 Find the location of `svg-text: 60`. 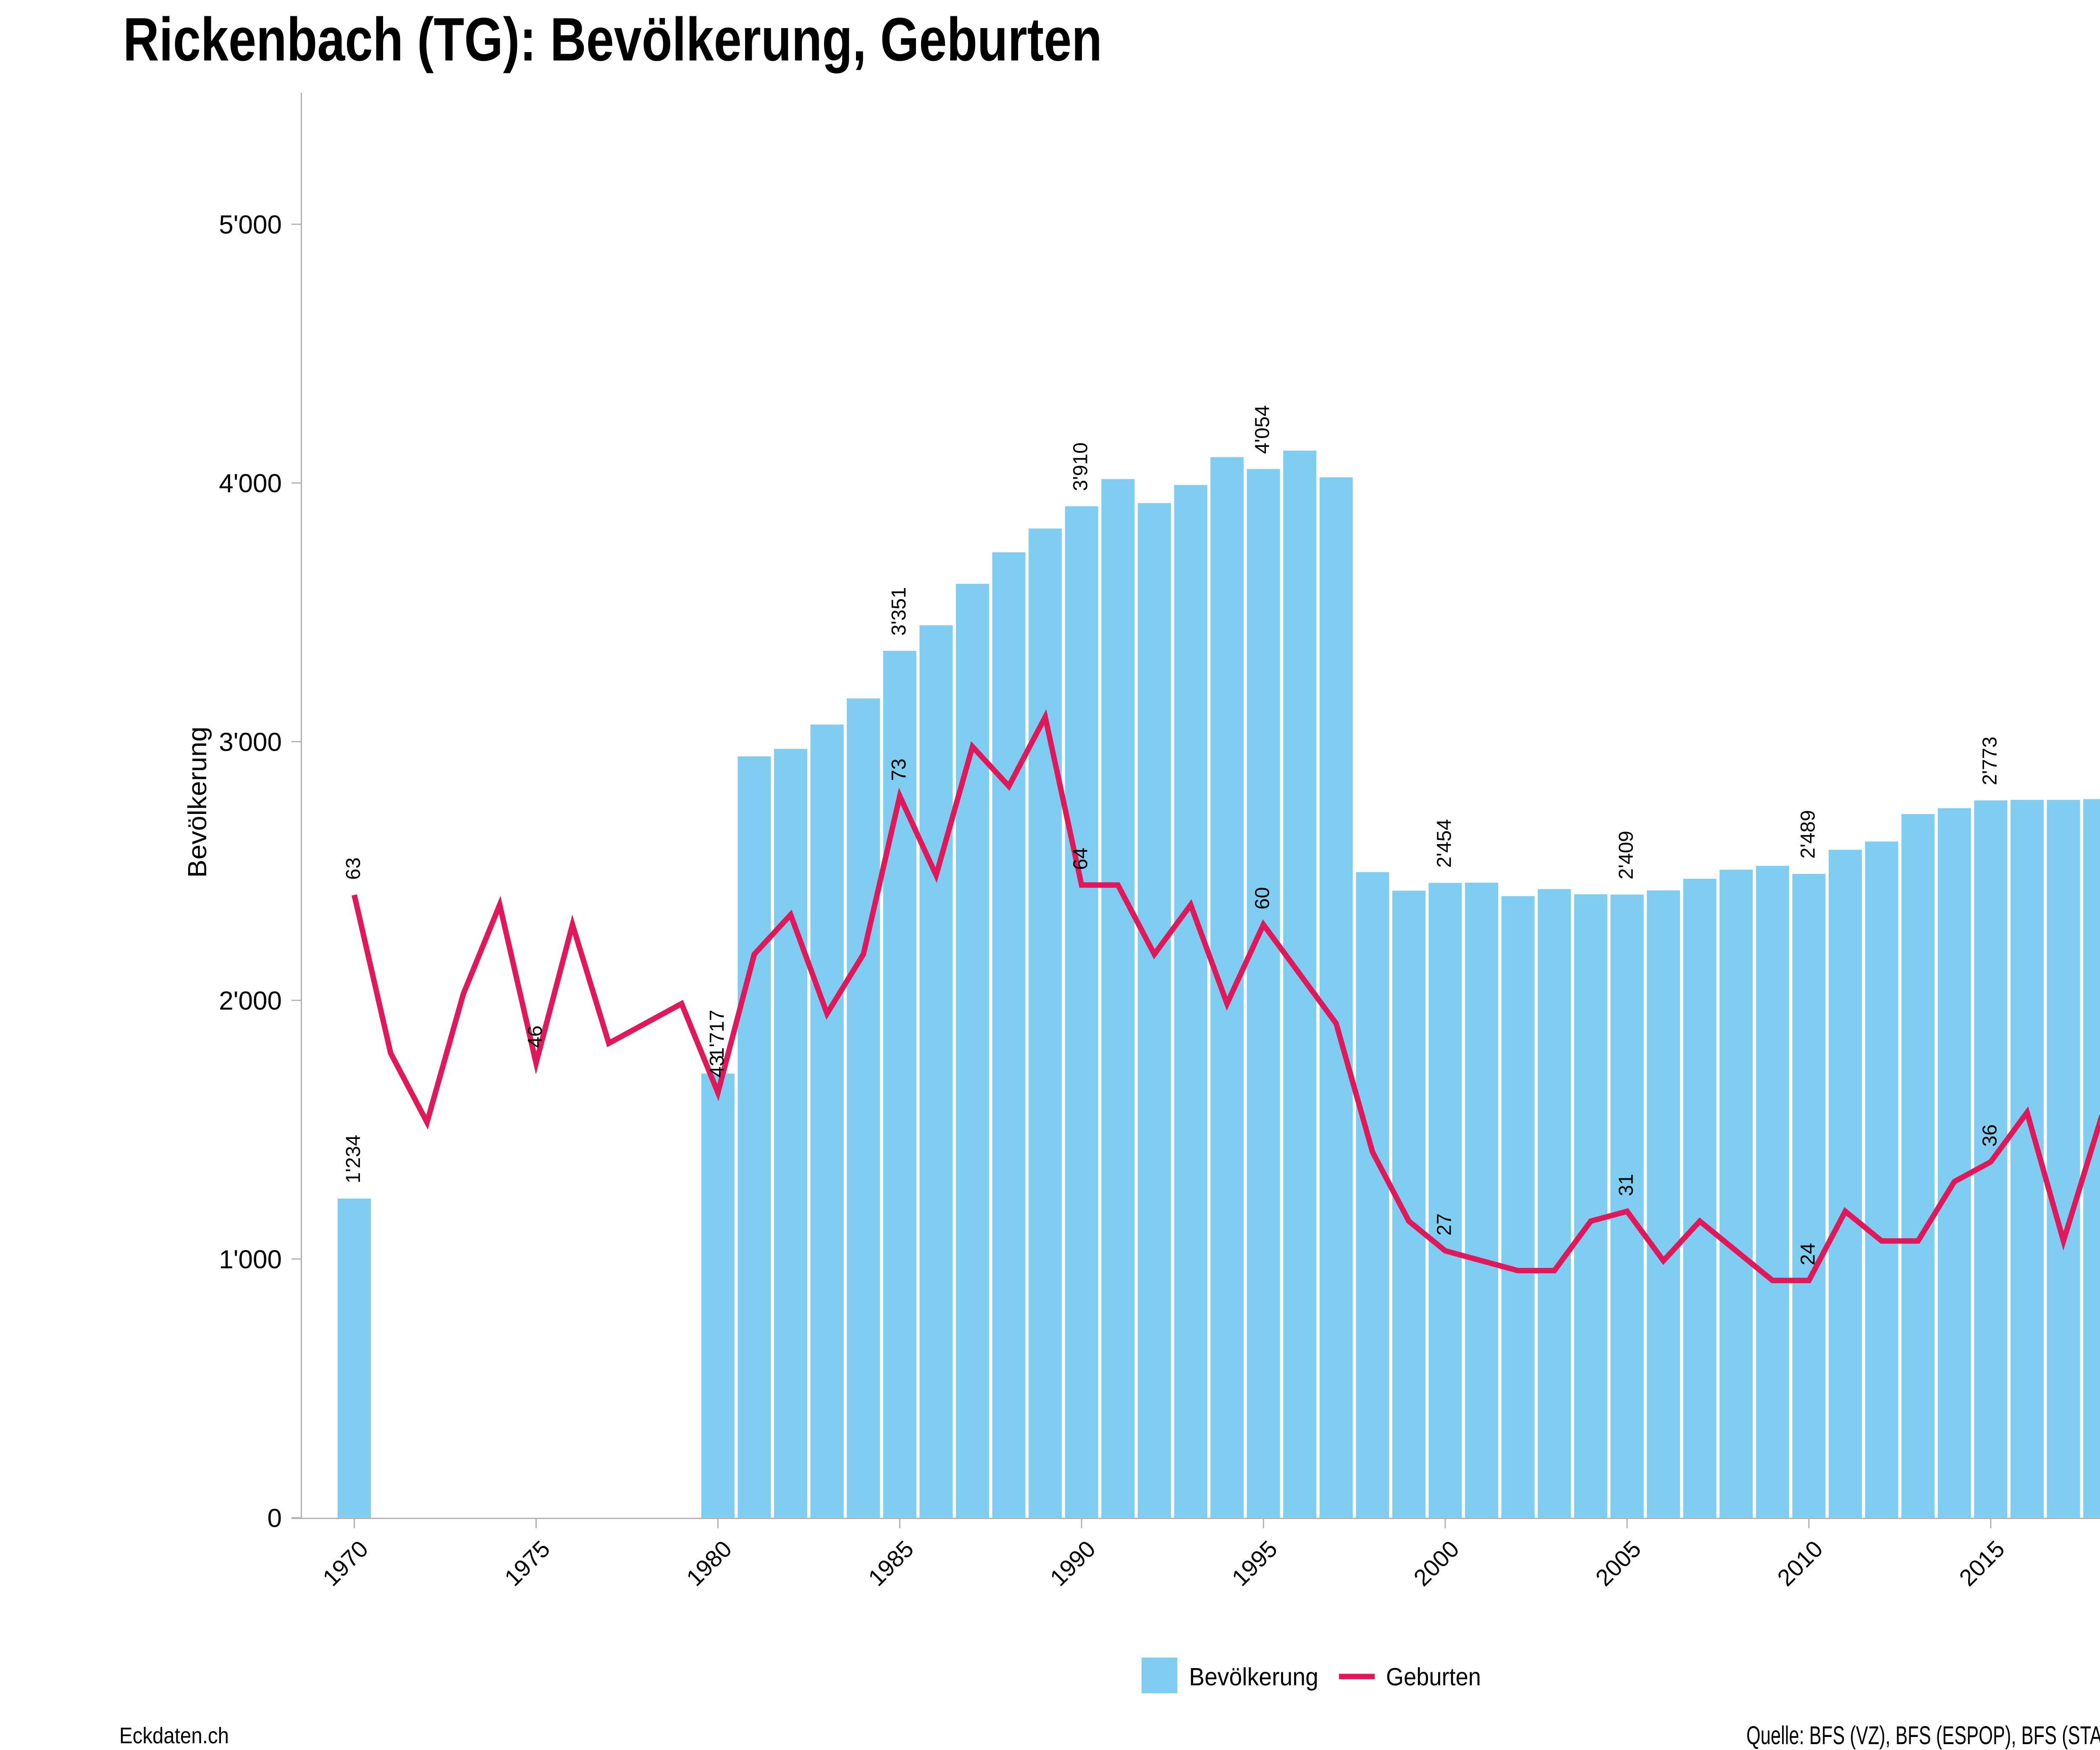

svg-text: 60 is located at coordinates (1263, 898).